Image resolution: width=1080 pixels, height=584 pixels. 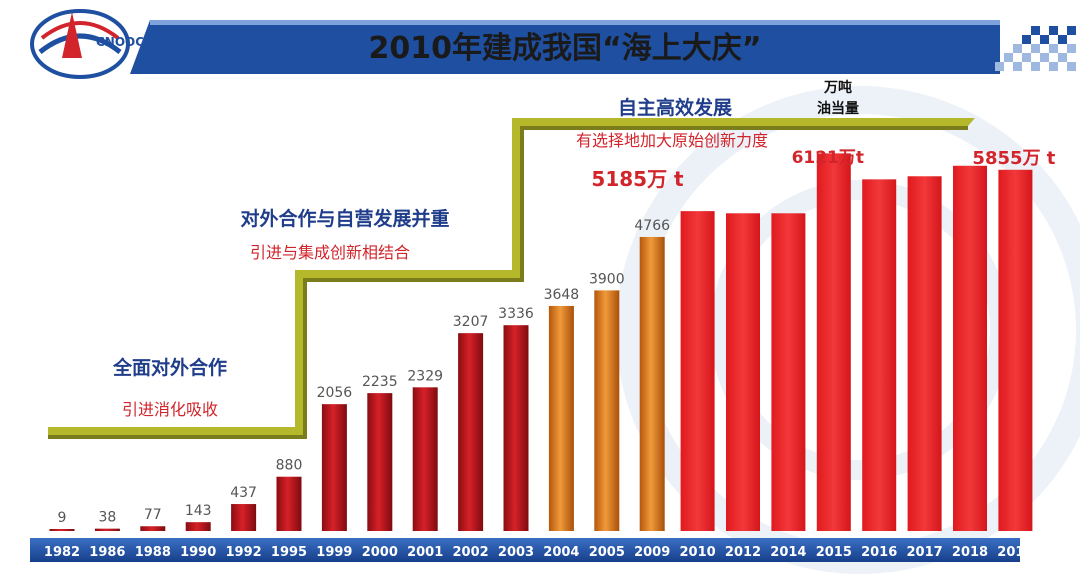 I want to click on x-tick-1982: 1982, so click(x=62, y=552).